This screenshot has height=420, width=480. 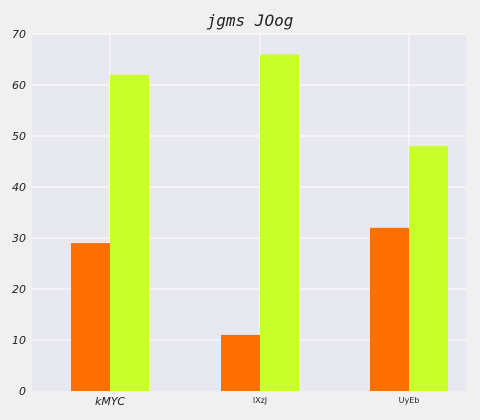 What do you see at coordinates (19, 238) in the screenshot?
I see `y-tick-label: 30` at bounding box center [19, 238].